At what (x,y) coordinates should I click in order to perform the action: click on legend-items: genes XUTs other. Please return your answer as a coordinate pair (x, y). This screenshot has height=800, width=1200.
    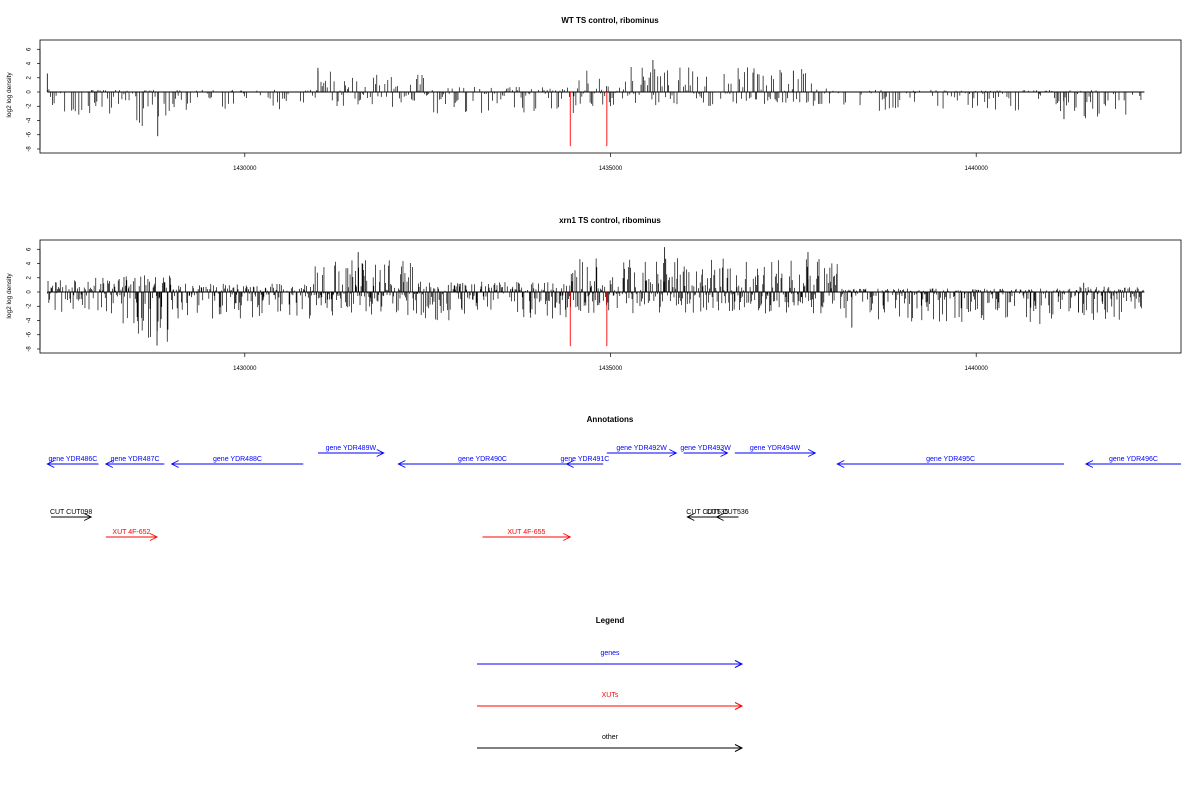
    Looking at the image, I should click on (610, 701).